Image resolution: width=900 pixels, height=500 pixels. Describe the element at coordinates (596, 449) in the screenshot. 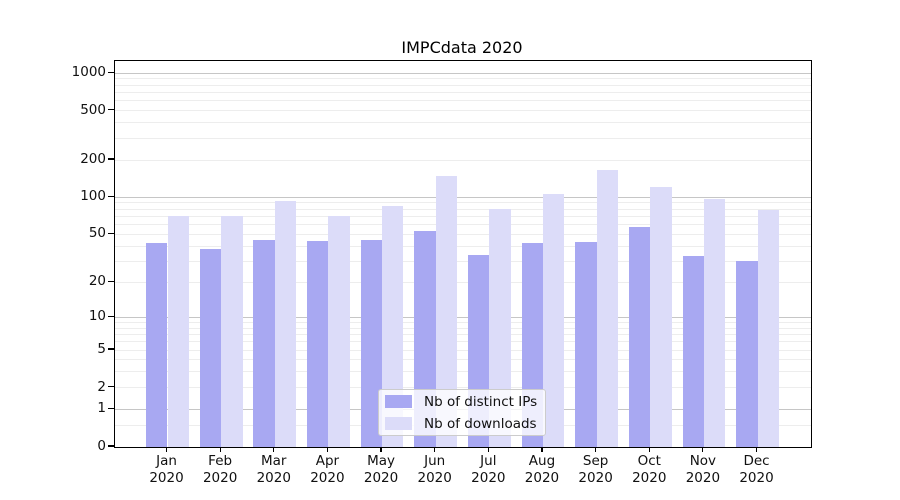

I see `x-tick-mark-sep` at that location.